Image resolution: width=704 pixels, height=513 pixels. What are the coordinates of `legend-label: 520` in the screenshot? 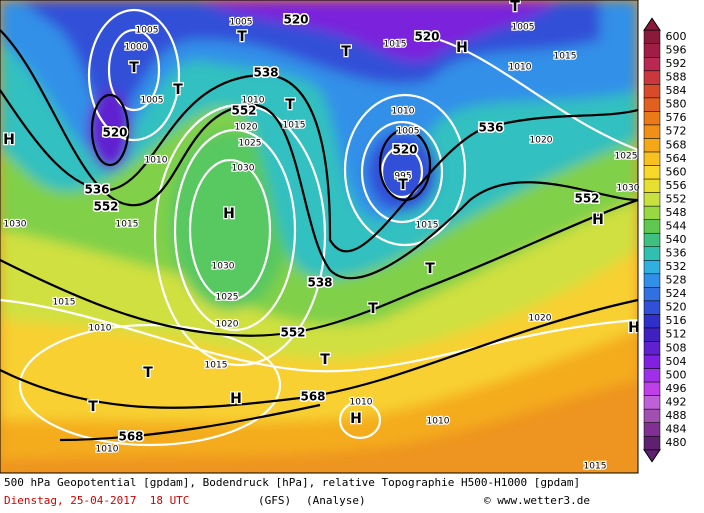 It's located at (676, 307).